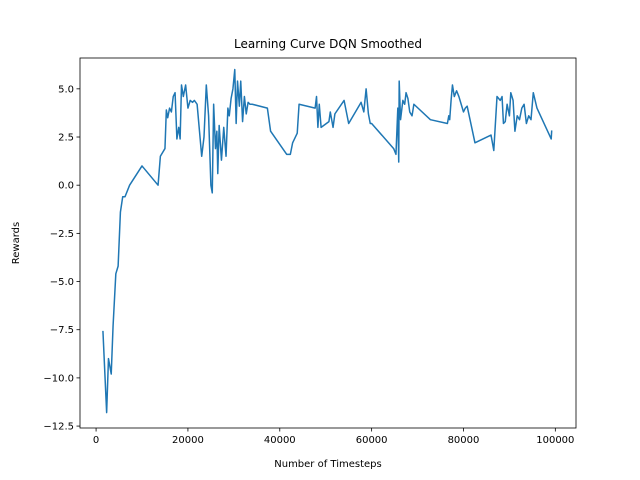 This screenshot has height=480, width=640. What do you see at coordinates (96, 440) in the screenshot?
I see `x-tick-label: 0` at bounding box center [96, 440].